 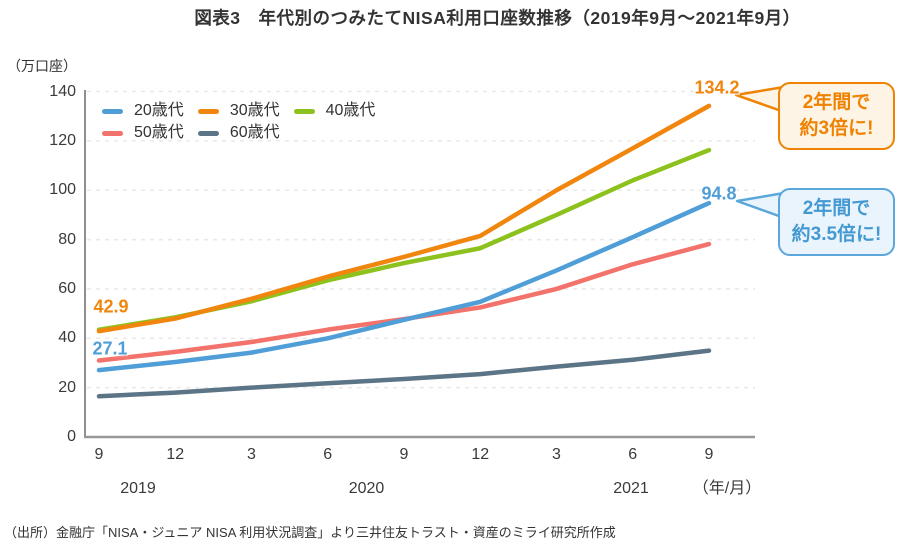 What do you see at coordinates (631, 488) in the screenshot?
I see `x-axis-year-label: 2021` at bounding box center [631, 488].